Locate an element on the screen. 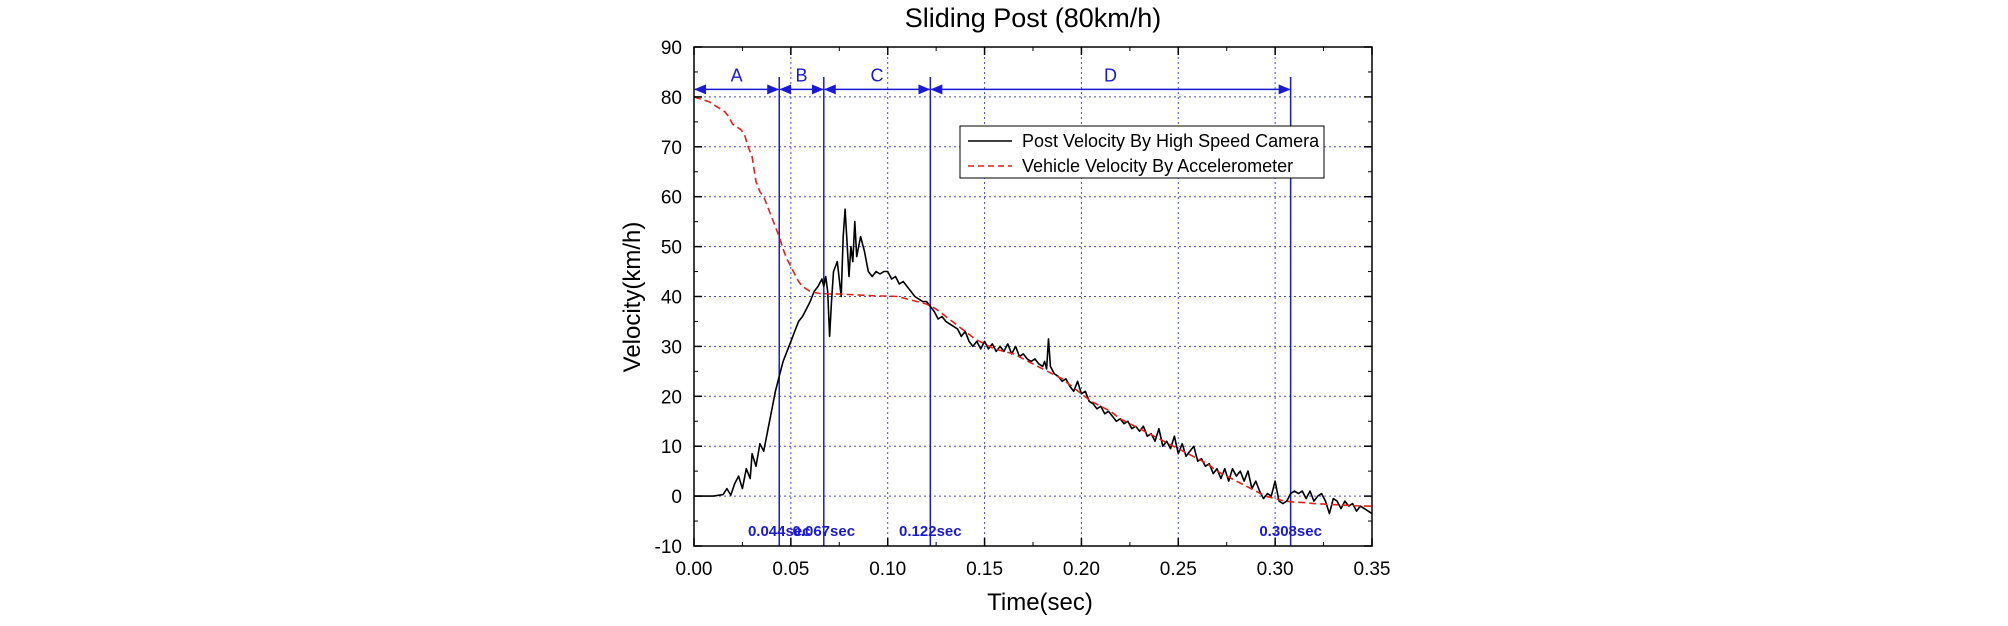  y-tick-label: 20 is located at coordinates (671, 397).